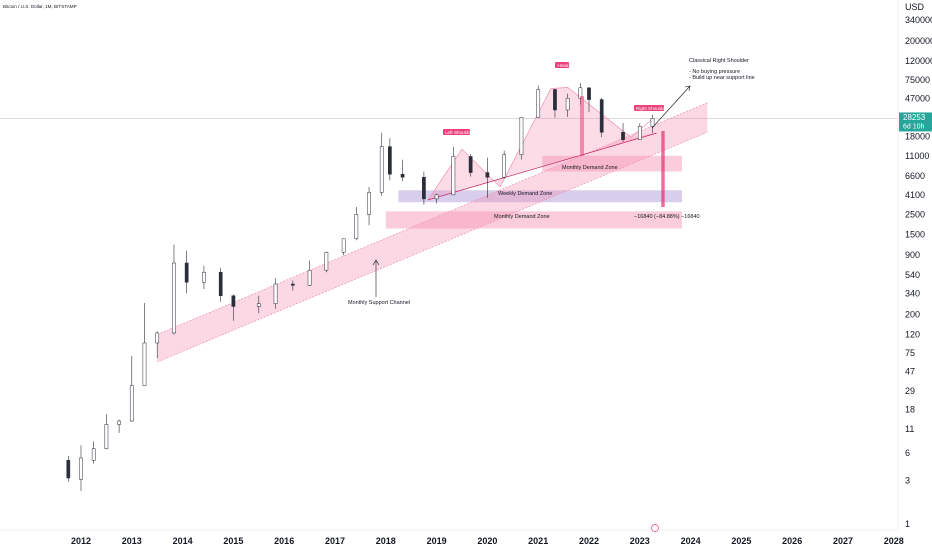 The image size is (932, 550). I want to click on x-tick-label: 2022, so click(589, 541).